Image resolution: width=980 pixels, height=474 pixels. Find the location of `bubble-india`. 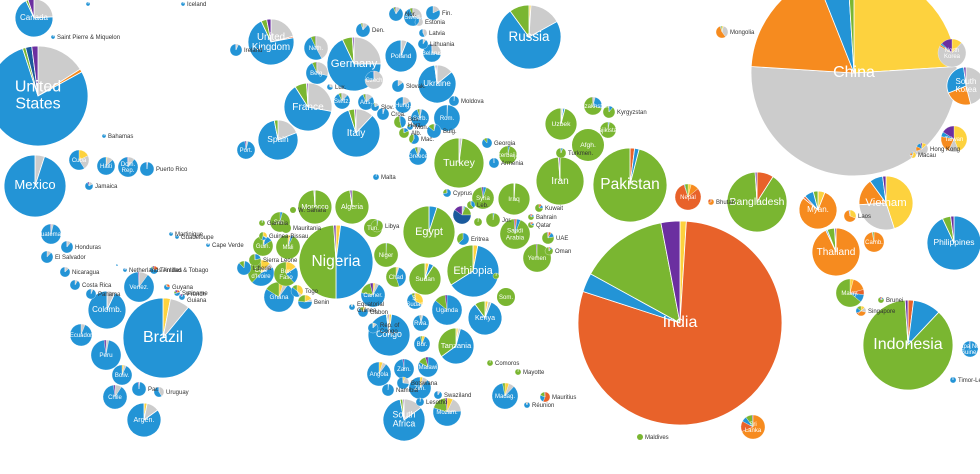

bubble-india is located at coordinates (680, 323).